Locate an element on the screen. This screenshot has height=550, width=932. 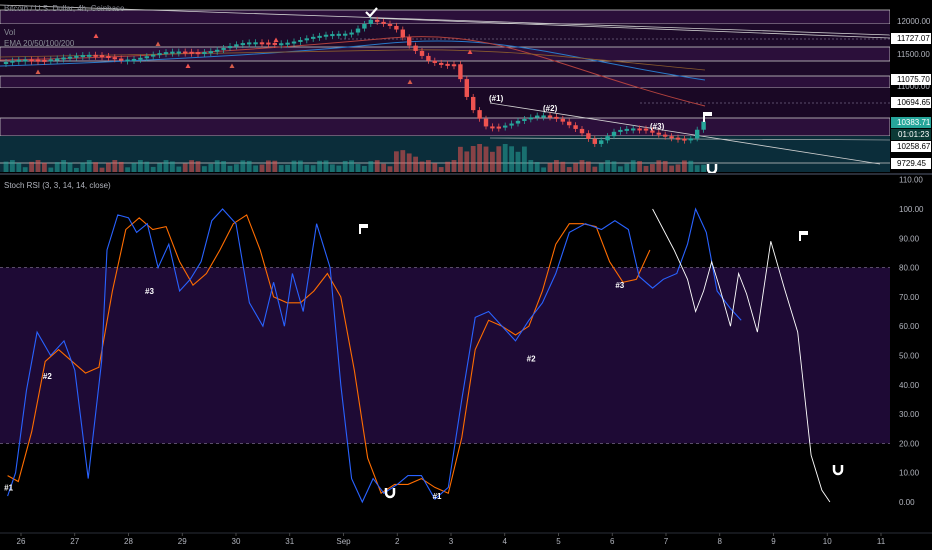
price-tick-11500: 11500.00 is located at coordinates (913, 54).